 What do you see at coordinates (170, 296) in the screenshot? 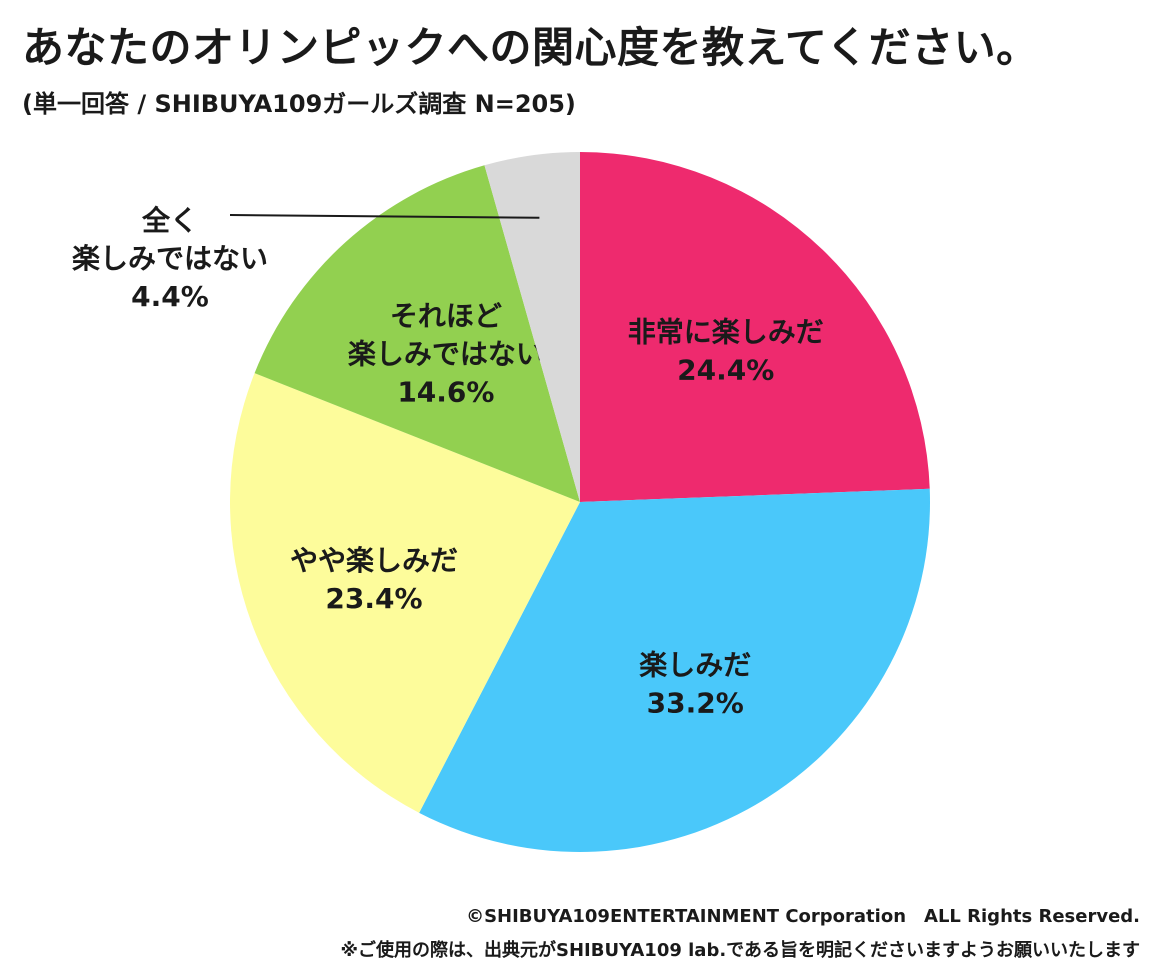
I see `data-label-4: 4.4%` at bounding box center [170, 296].